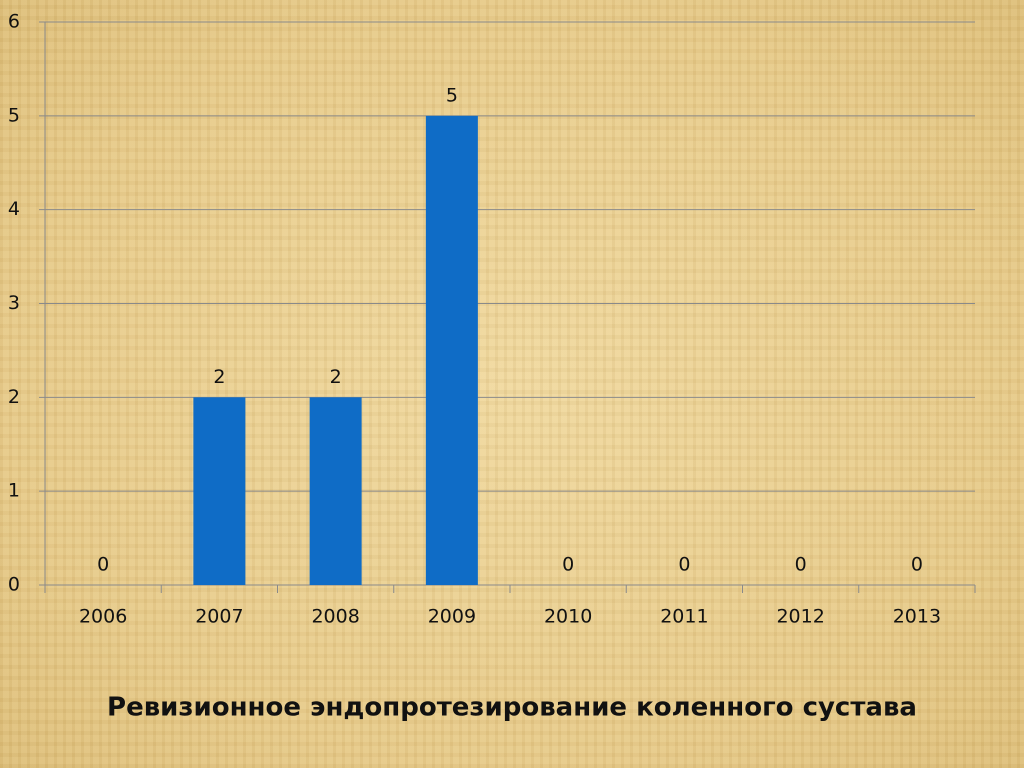  Describe the element at coordinates (917, 617) in the screenshot. I see `x-tick-label: 2013` at that location.